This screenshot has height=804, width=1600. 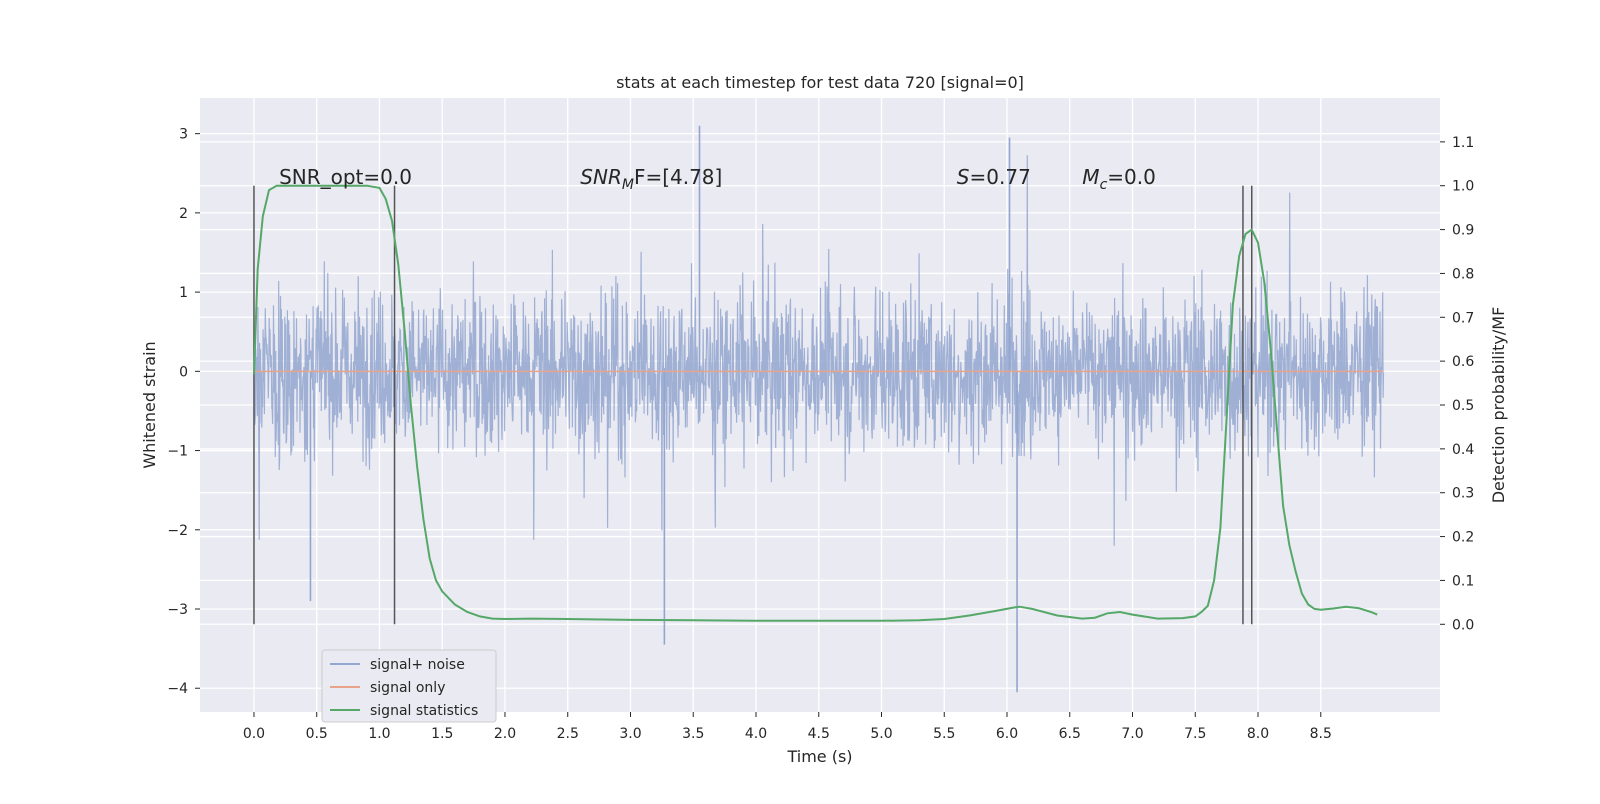 What do you see at coordinates (177, 531) in the screenshot?
I see `y-tick-label: −2` at bounding box center [177, 531].